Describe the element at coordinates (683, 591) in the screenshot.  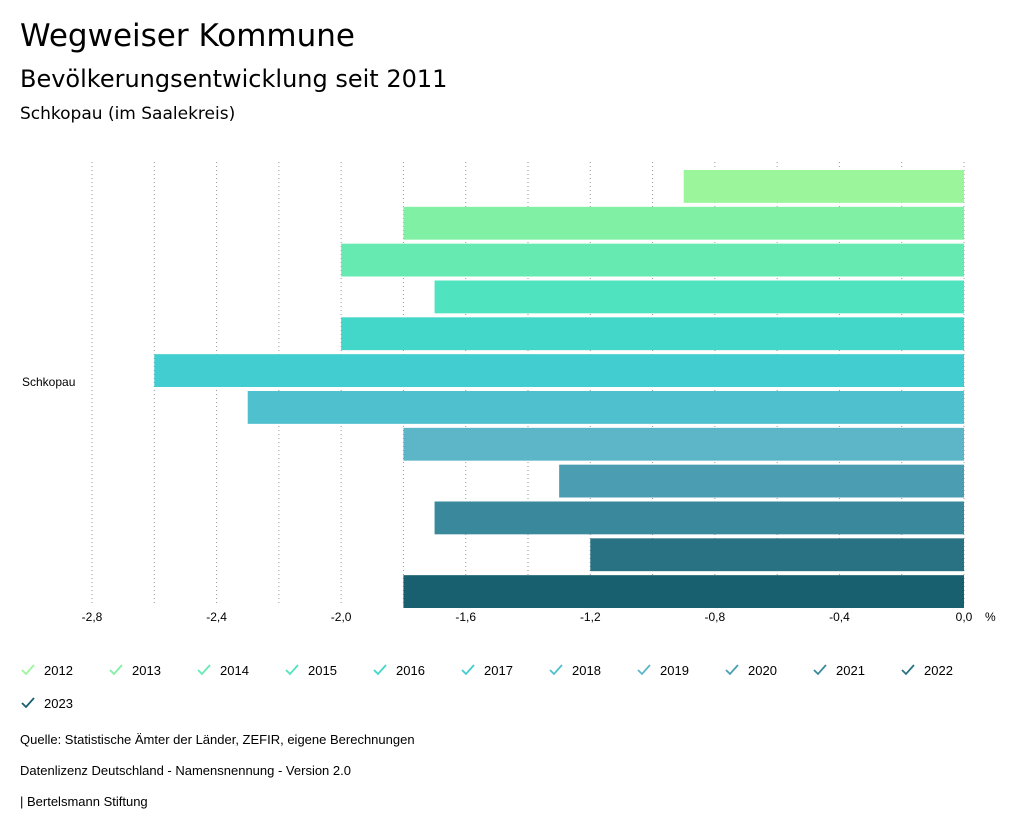
I see `bar-2023` at that location.